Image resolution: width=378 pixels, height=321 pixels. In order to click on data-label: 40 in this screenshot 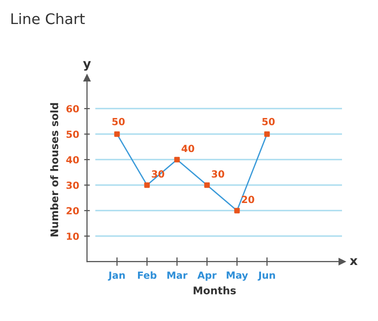, I will do `click(188, 148)`.